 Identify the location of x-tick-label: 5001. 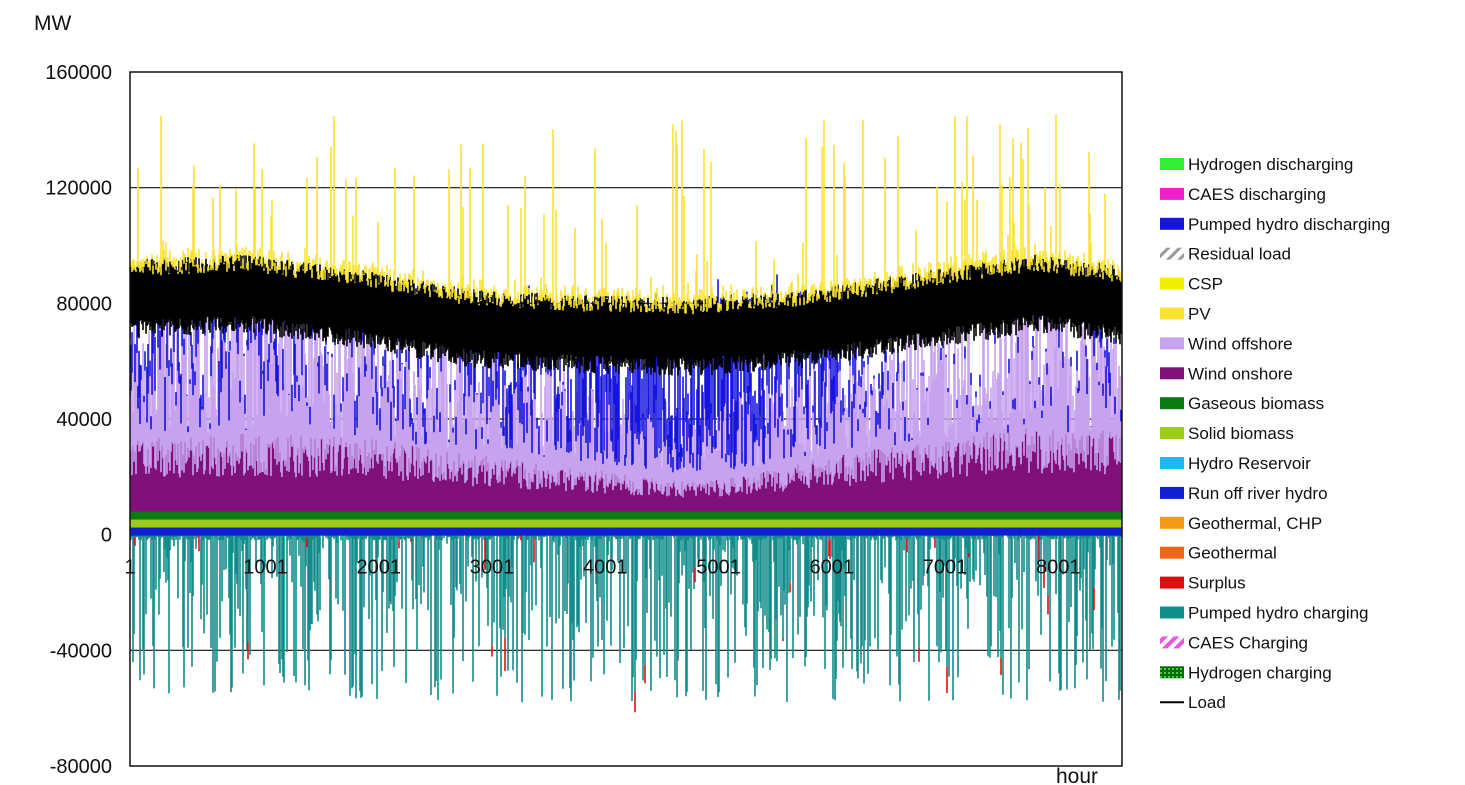
(718, 568).